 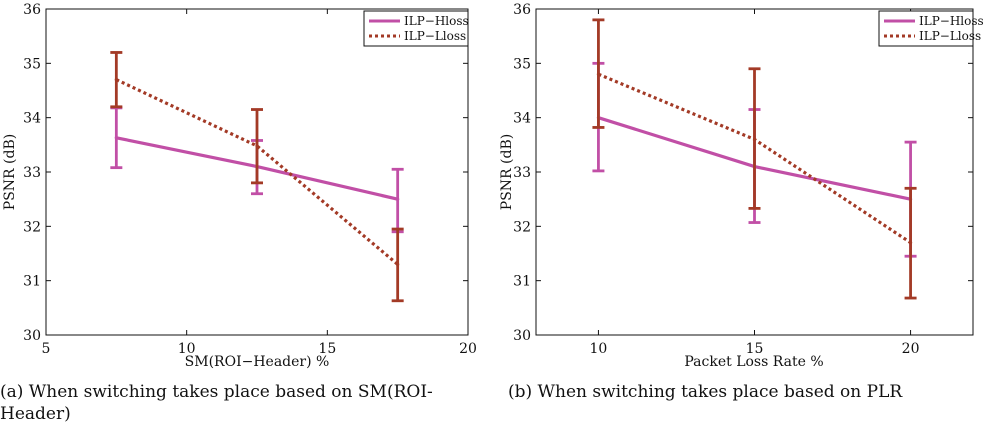 I want to click on chart-a-xtick-label: 20, so click(x=468, y=349).